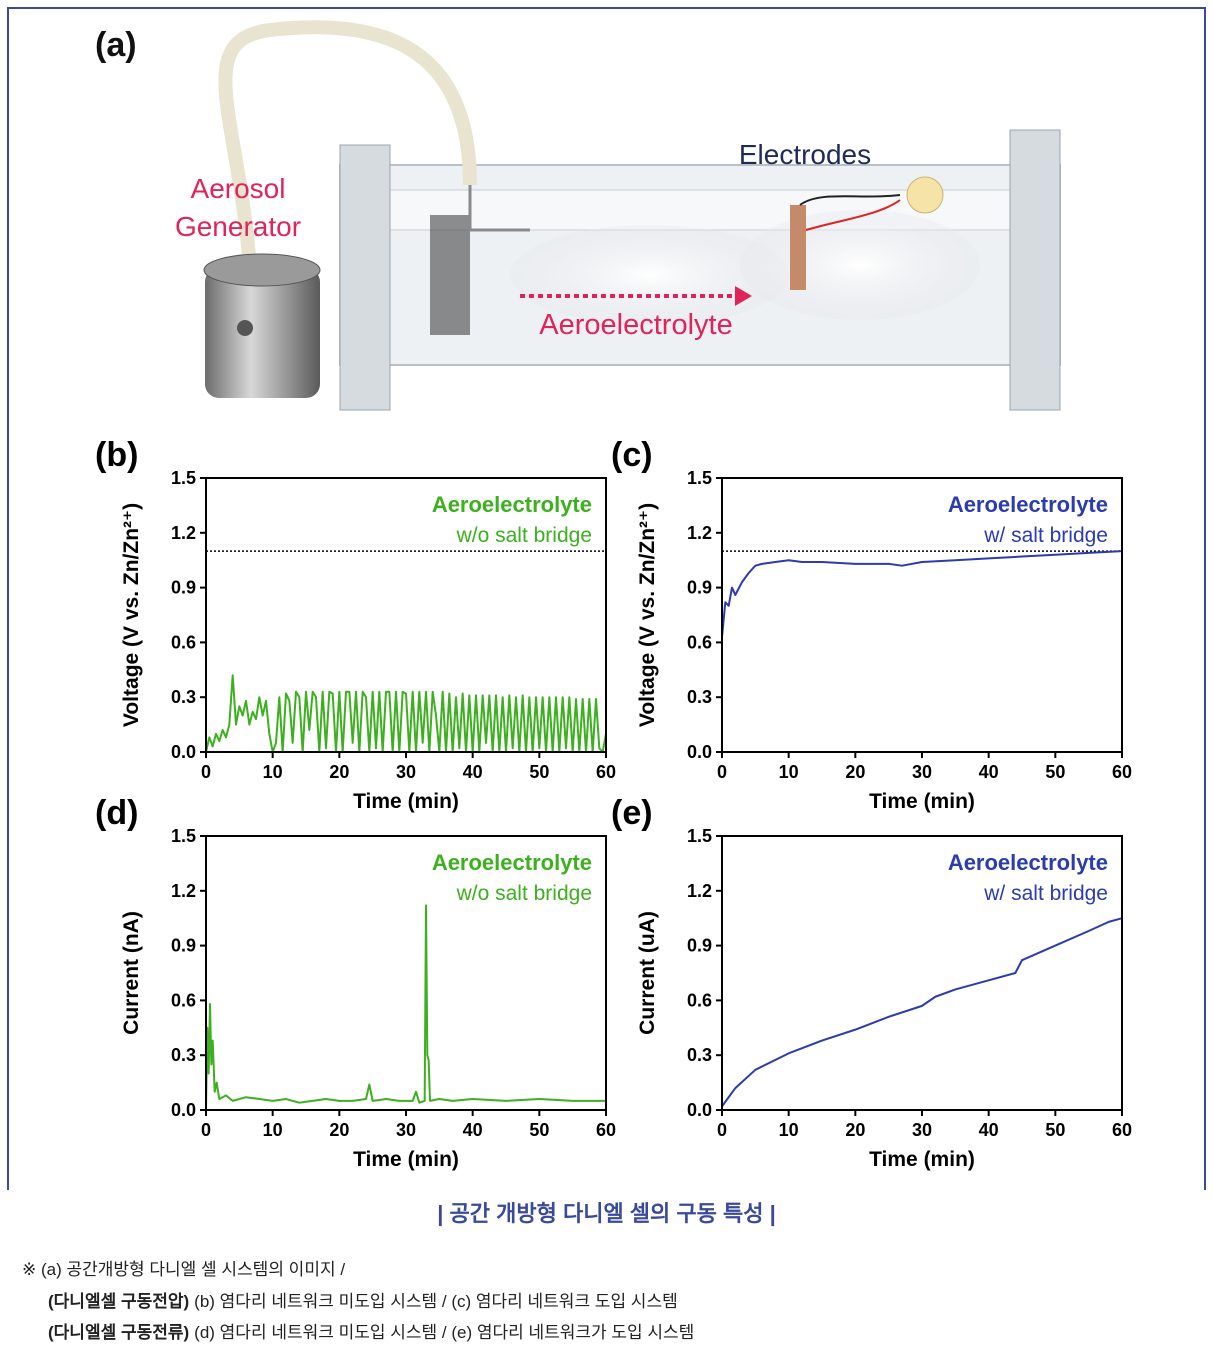  What do you see at coordinates (238, 226) in the screenshot?
I see `generator-label: Generator` at bounding box center [238, 226].